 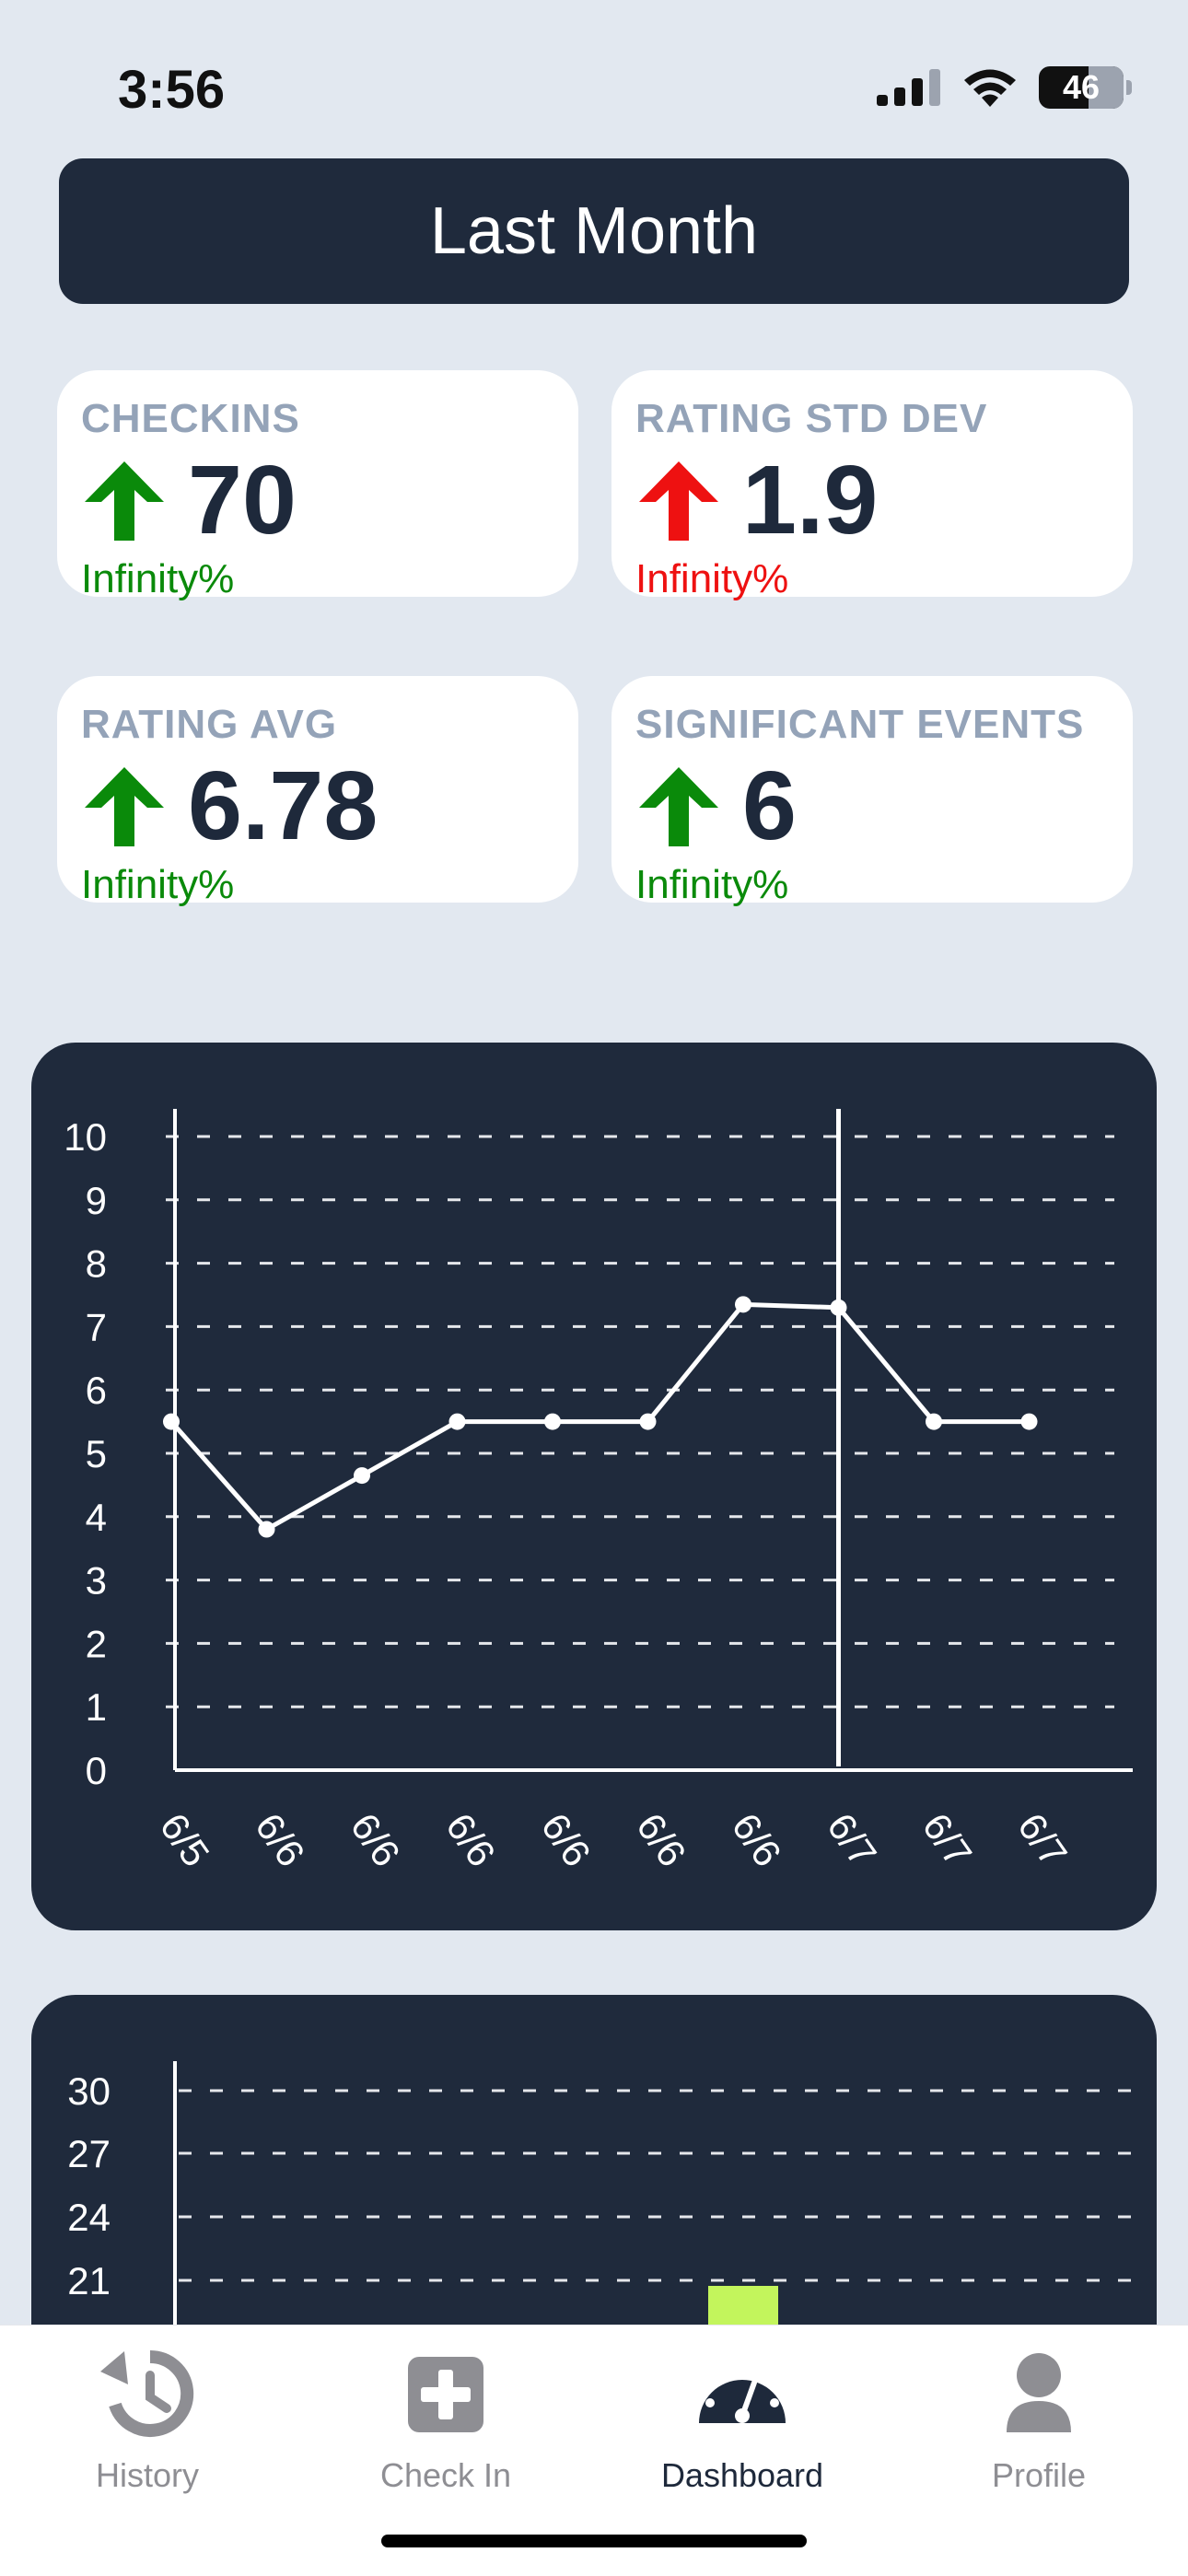 I want to click on stat-label: CHECKINS, so click(x=190, y=418).